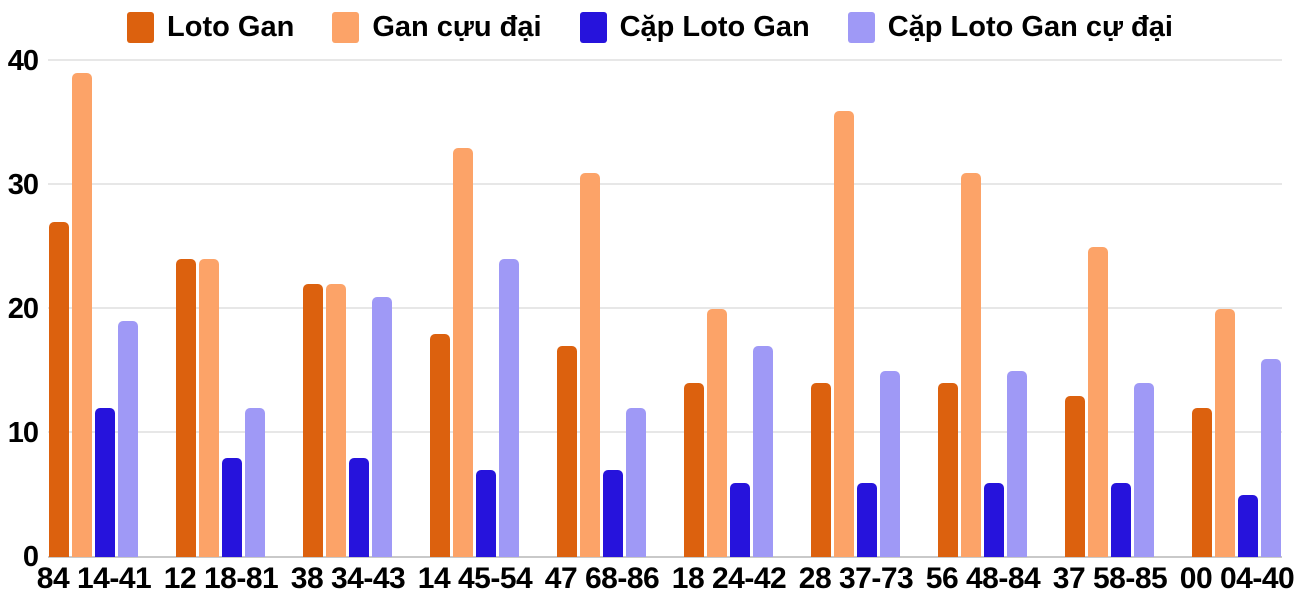  What do you see at coordinates (740, 519) in the screenshot?
I see `bar-series3-group6` at bounding box center [740, 519].